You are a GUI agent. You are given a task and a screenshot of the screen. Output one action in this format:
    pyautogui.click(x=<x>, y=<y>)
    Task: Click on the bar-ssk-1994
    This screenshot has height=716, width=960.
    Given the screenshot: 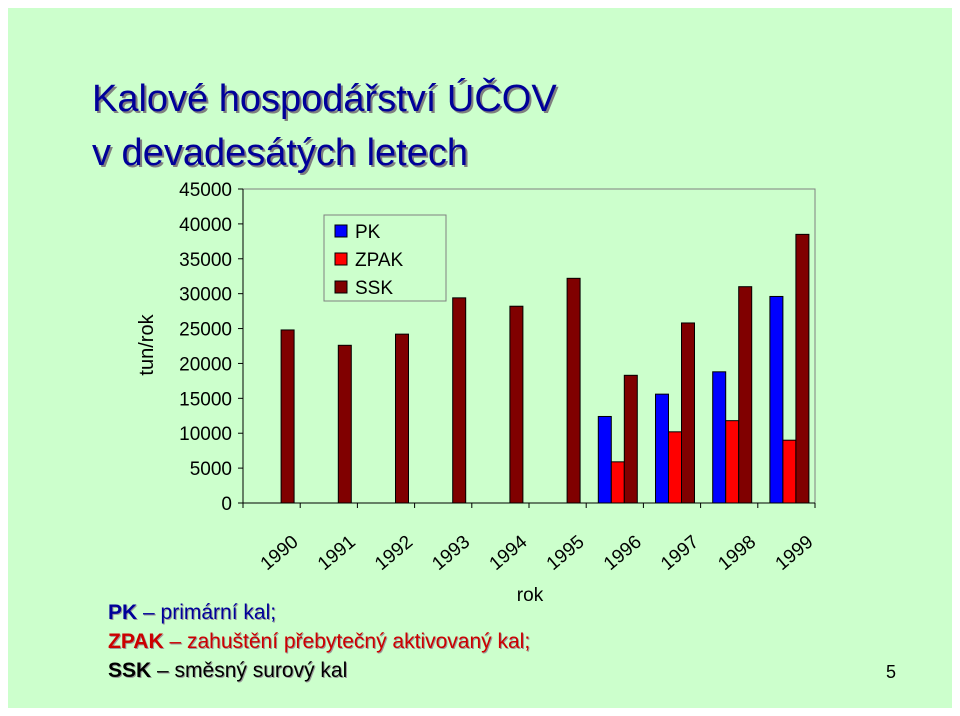 What is the action you would take?
    pyautogui.click(x=516, y=404)
    